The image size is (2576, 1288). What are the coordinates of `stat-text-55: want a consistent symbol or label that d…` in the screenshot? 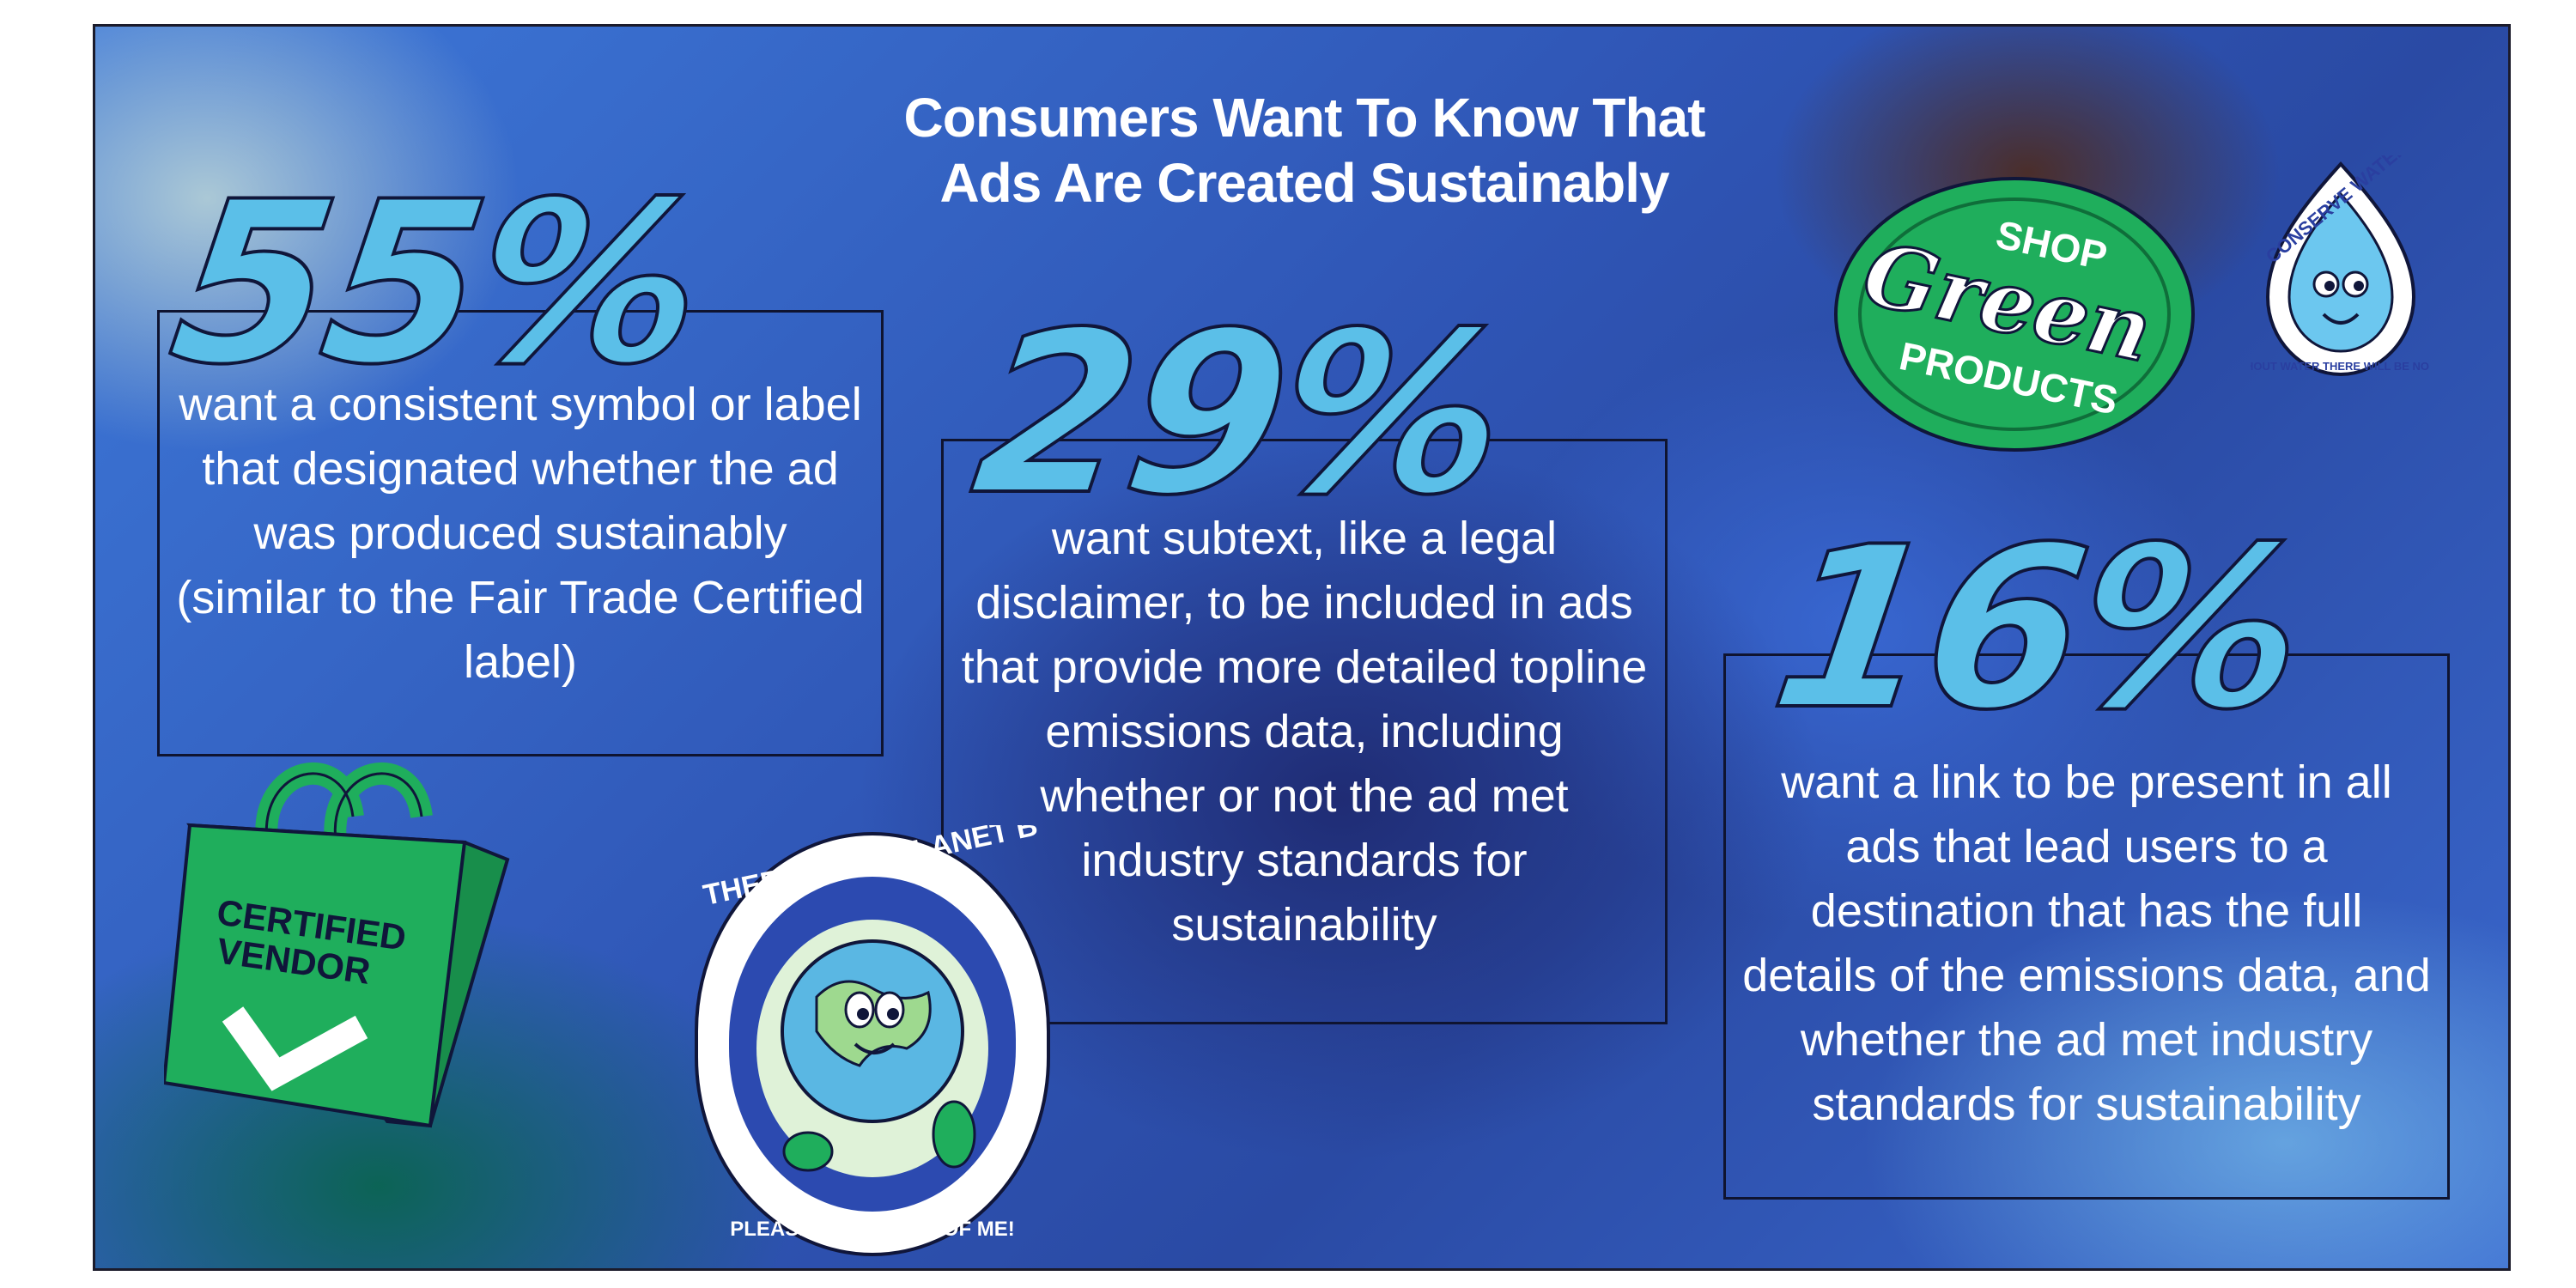 It's located at (521, 533).